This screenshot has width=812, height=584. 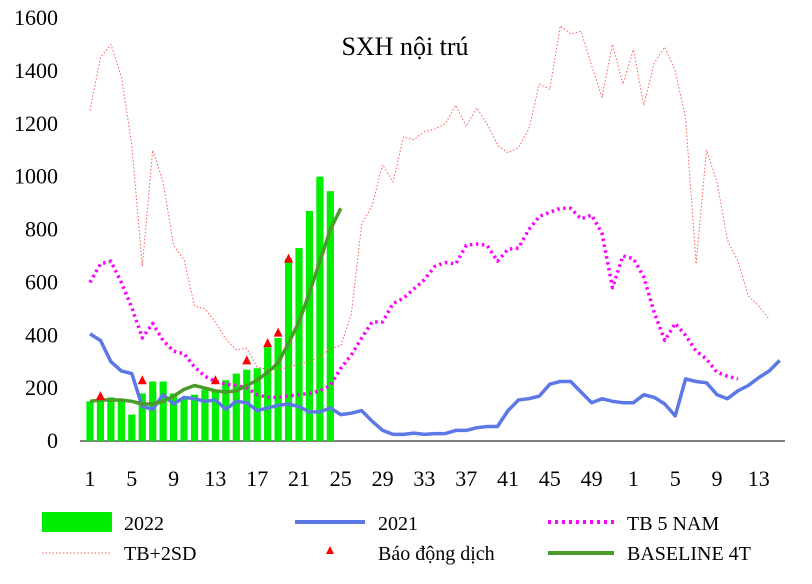 What do you see at coordinates (466, 478) in the screenshot?
I see `x-tick-label: 37` at bounding box center [466, 478].